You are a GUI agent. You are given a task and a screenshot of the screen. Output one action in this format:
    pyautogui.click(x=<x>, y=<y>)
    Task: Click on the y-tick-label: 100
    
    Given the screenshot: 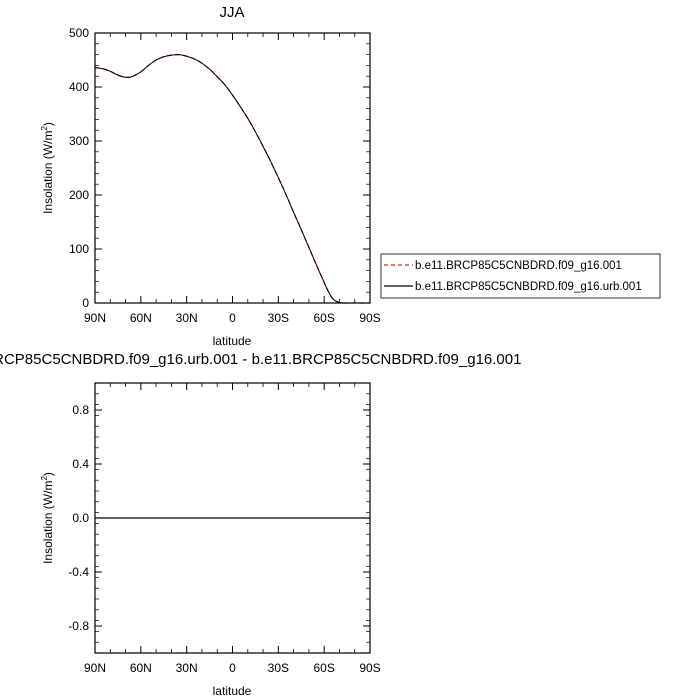 What is the action you would take?
    pyautogui.click(x=79, y=249)
    